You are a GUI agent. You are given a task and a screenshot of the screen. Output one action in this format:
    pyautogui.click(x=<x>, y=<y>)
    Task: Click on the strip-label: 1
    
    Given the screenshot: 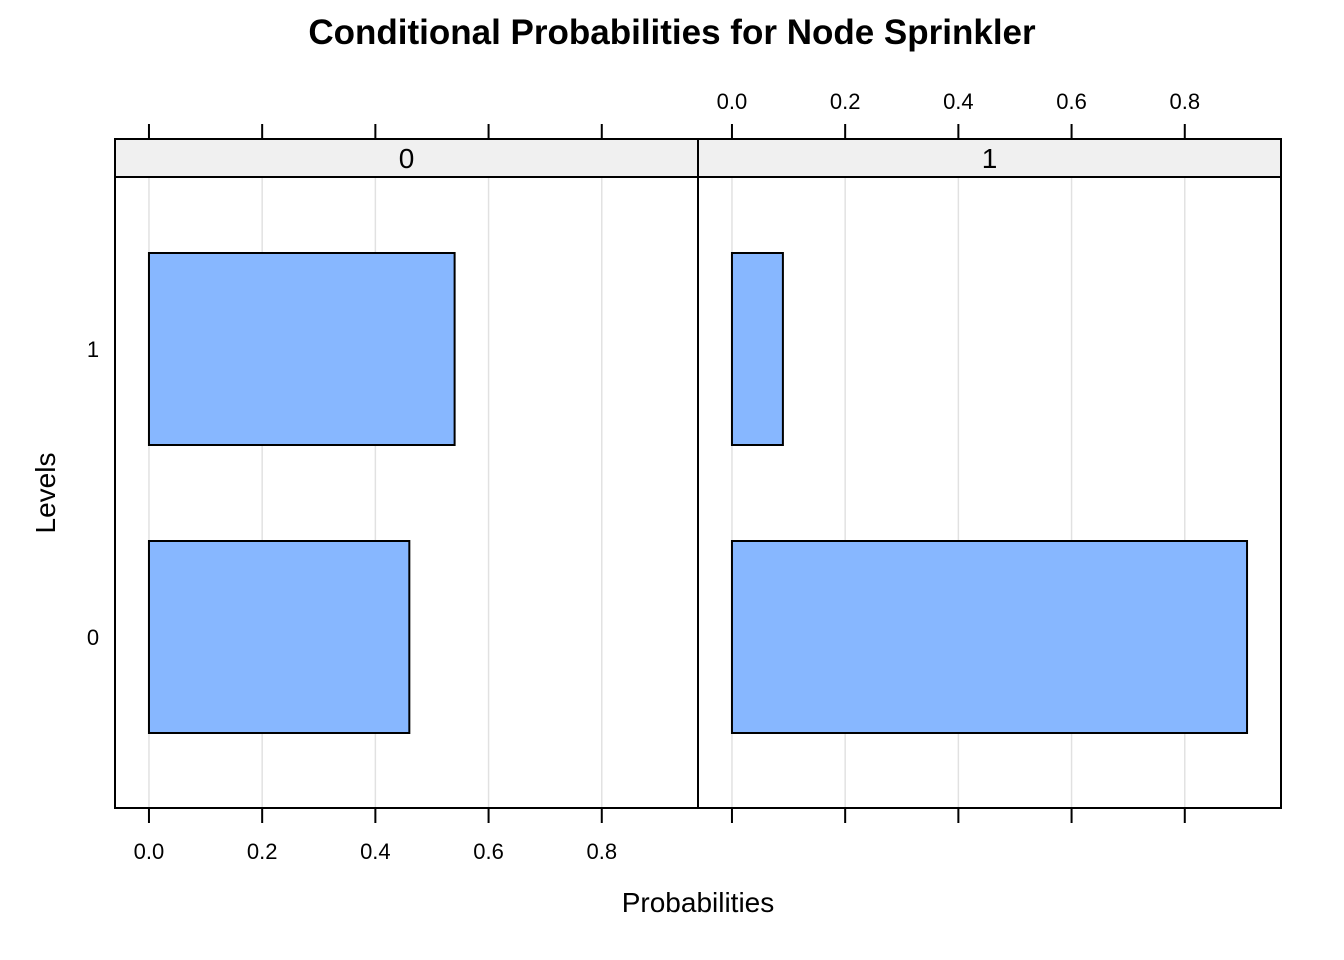 What is the action you would take?
    pyautogui.click(x=990, y=158)
    